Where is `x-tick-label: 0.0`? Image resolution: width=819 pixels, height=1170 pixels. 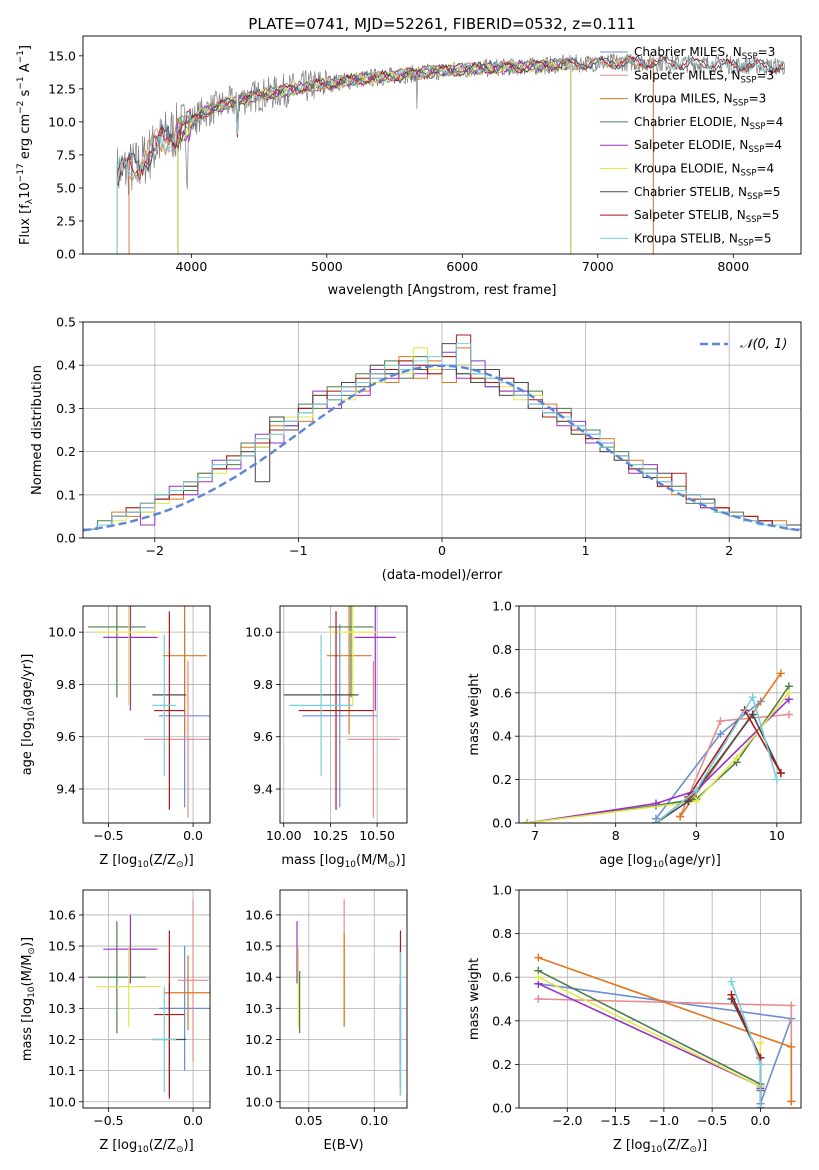 x-tick-label: 0.0 is located at coordinates (760, 1120).